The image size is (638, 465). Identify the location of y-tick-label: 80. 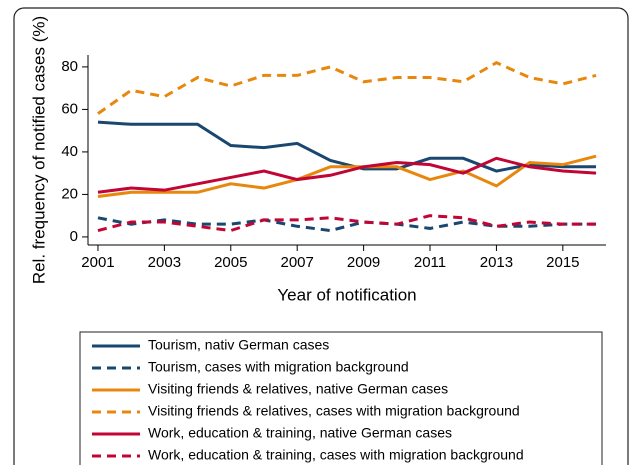
(69, 66).